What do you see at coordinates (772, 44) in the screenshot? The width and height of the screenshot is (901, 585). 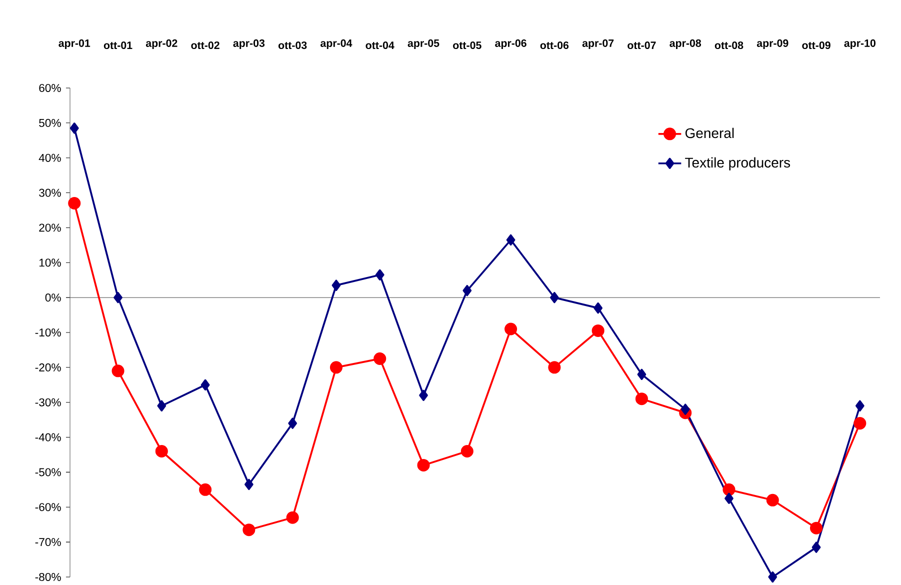 I see `x-tick-label: apr-09` at bounding box center [772, 44].